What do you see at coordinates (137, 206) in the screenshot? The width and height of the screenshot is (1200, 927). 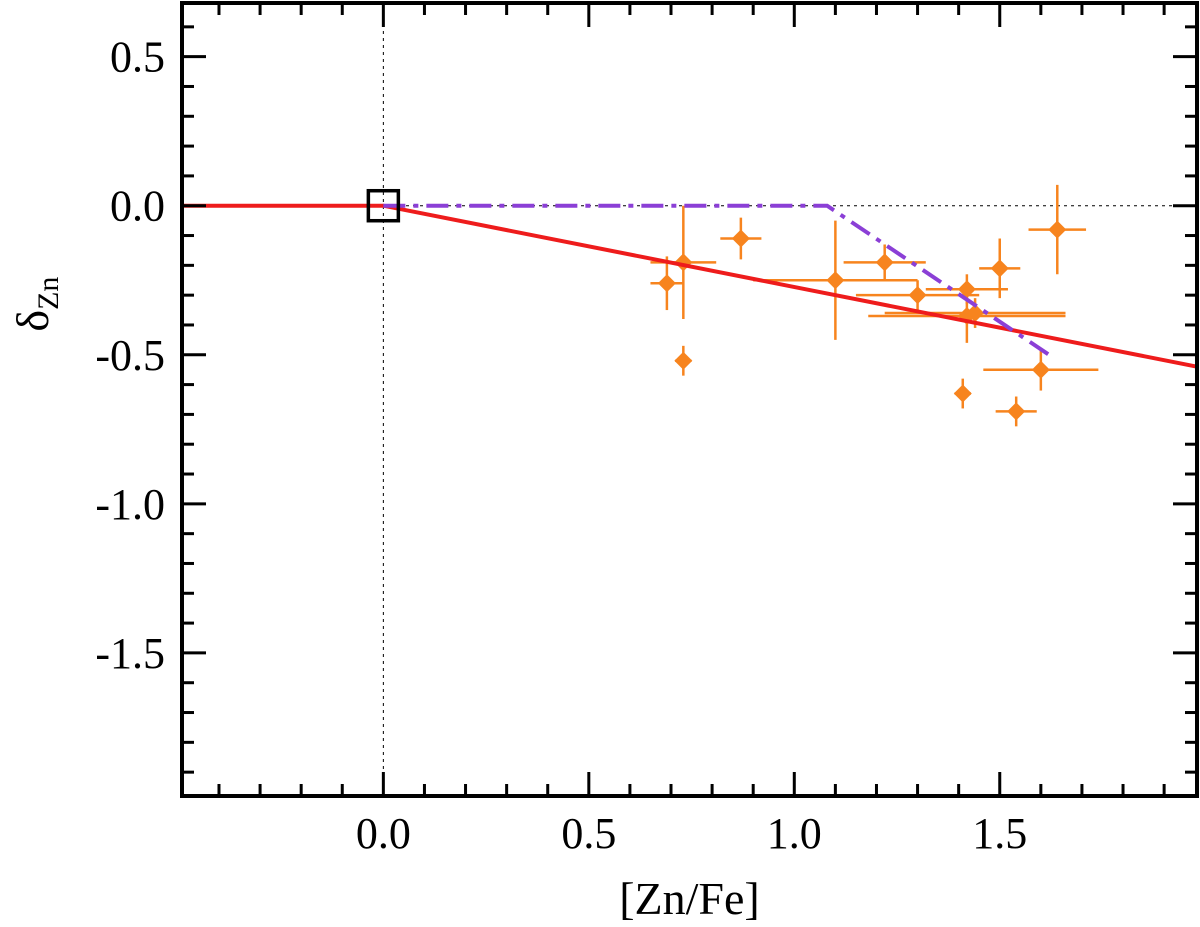 I see `y-tick-label: 0.0` at bounding box center [137, 206].